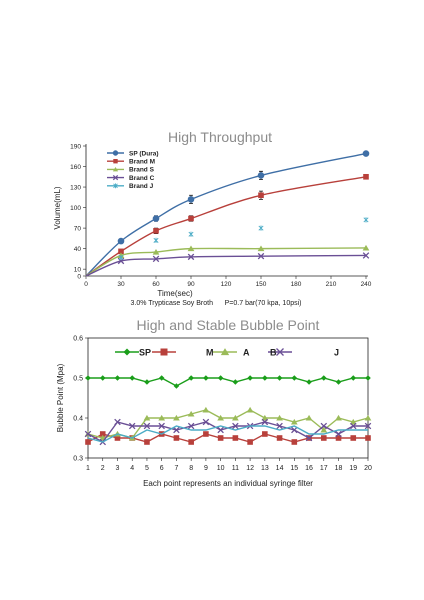  Describe the element at coordinates (227, 353) in the screenshot. I see `bubble-point-legend: SP M A B J` at that location.